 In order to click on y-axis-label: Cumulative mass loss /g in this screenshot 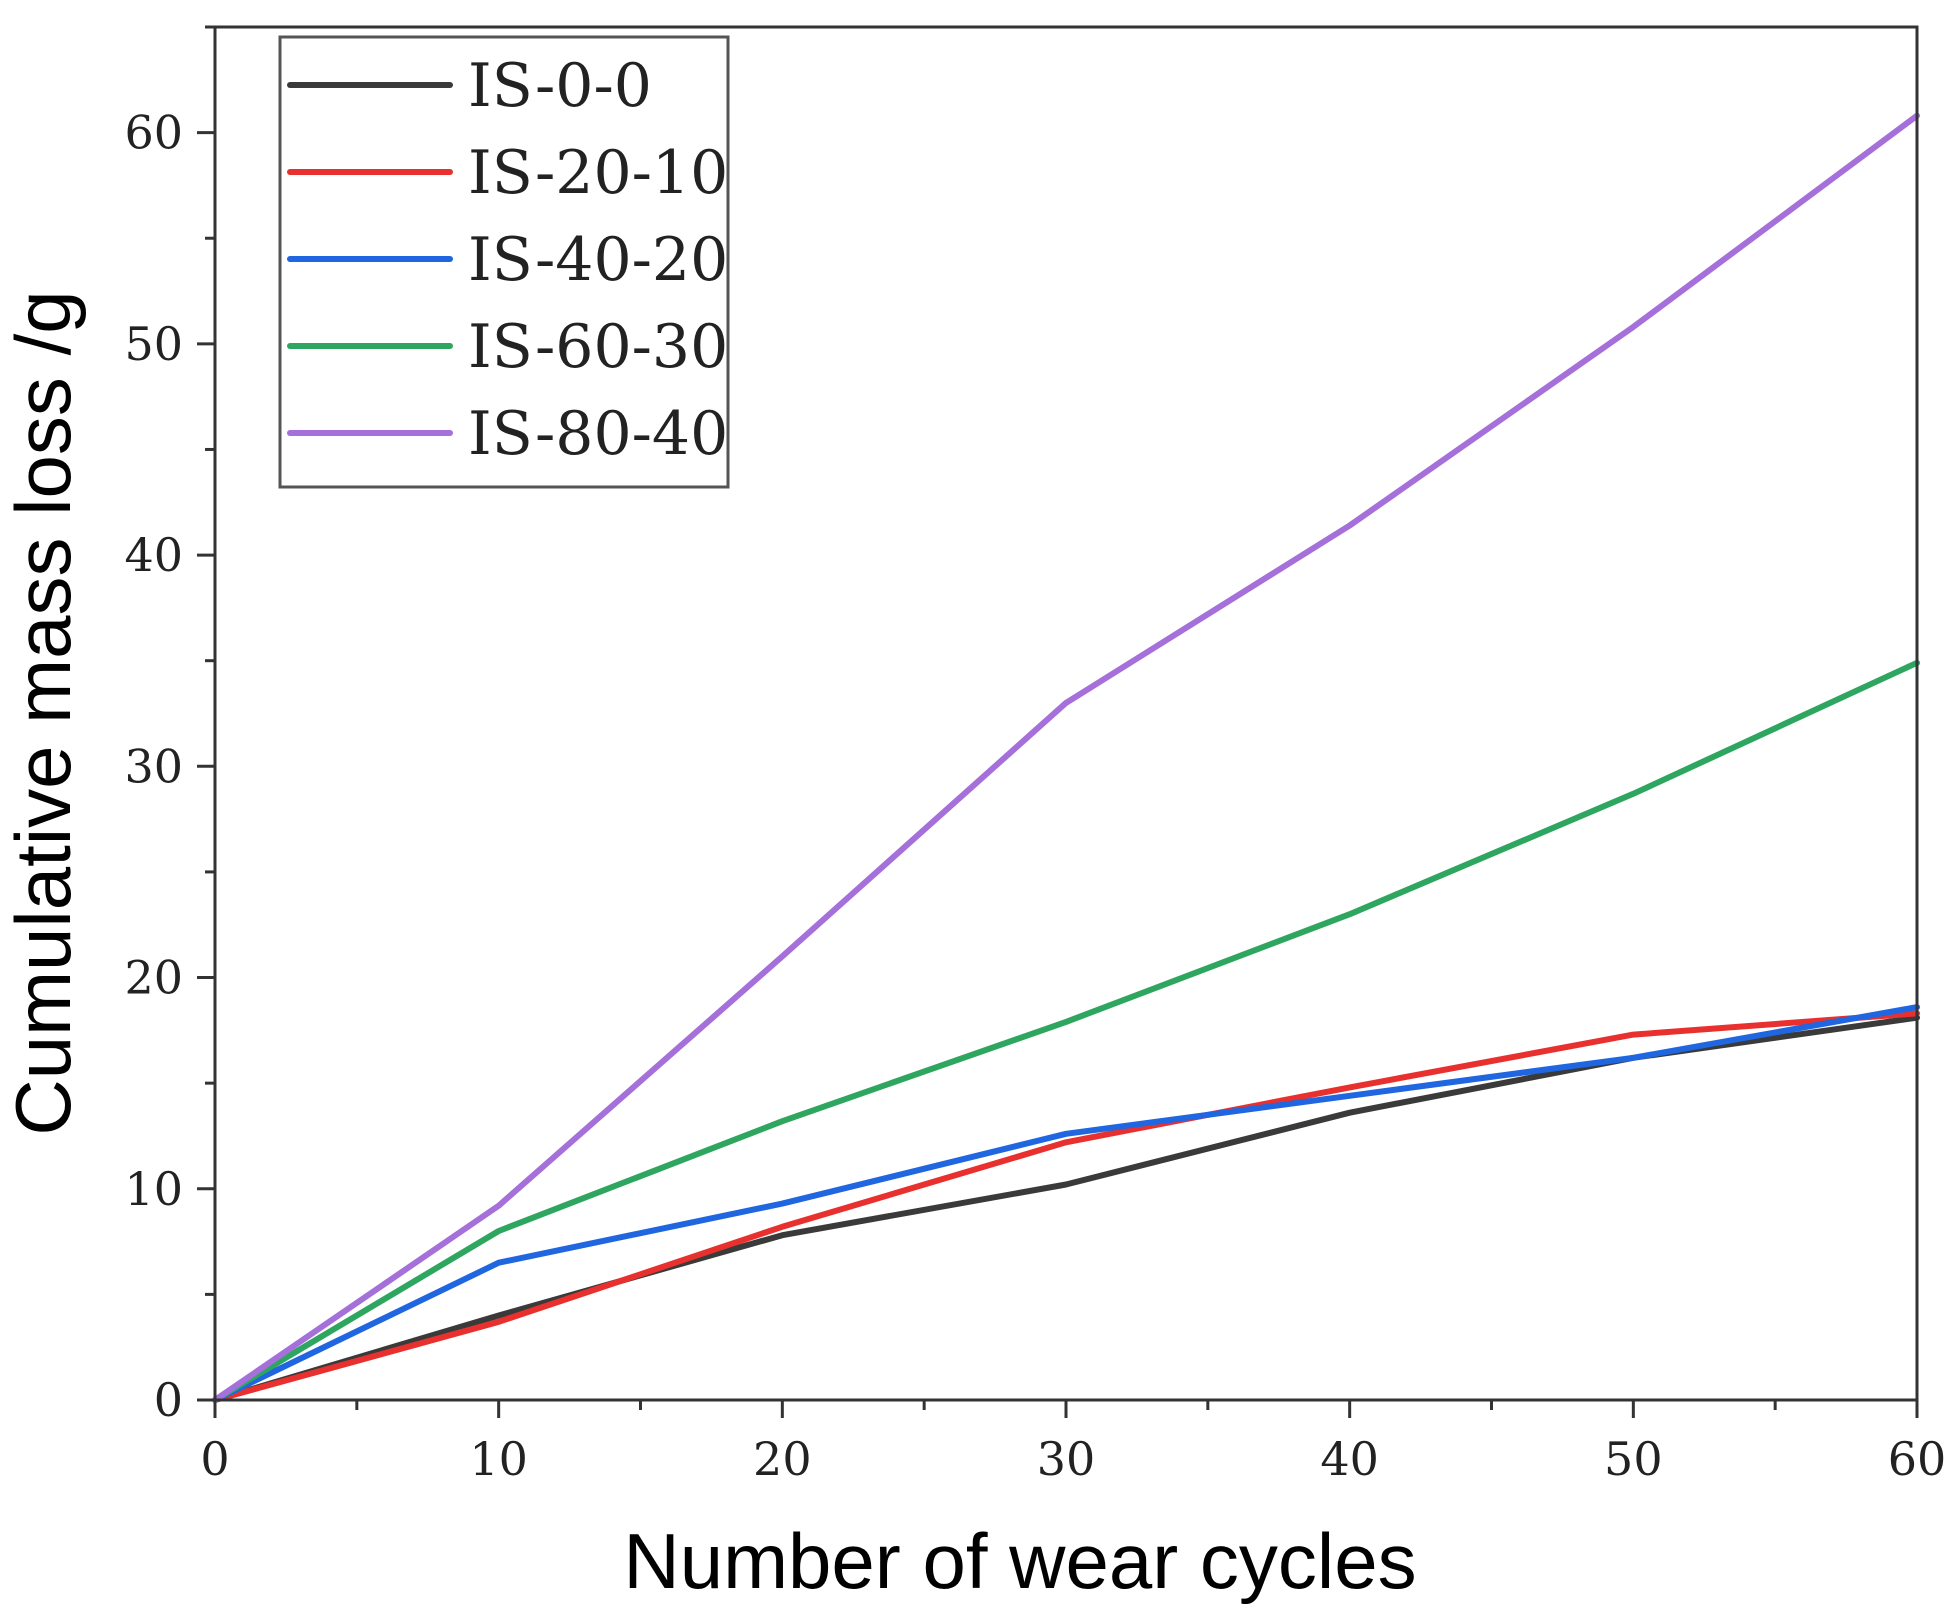, I will do `click(43, 712)`.